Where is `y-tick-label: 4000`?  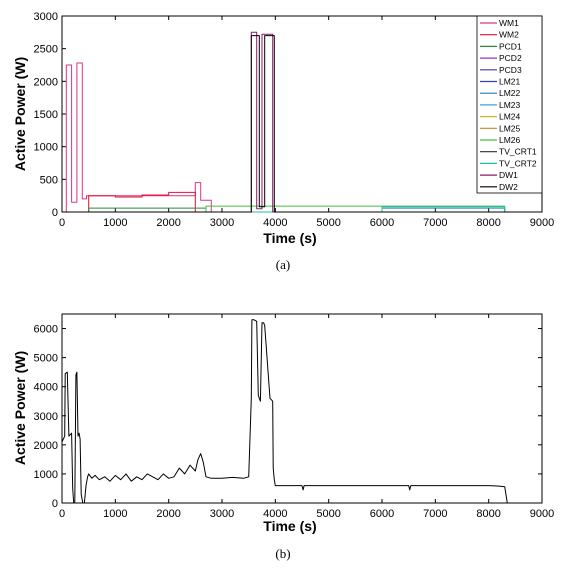 y-tick-label: 4000 is located at coordinates (46, 388).